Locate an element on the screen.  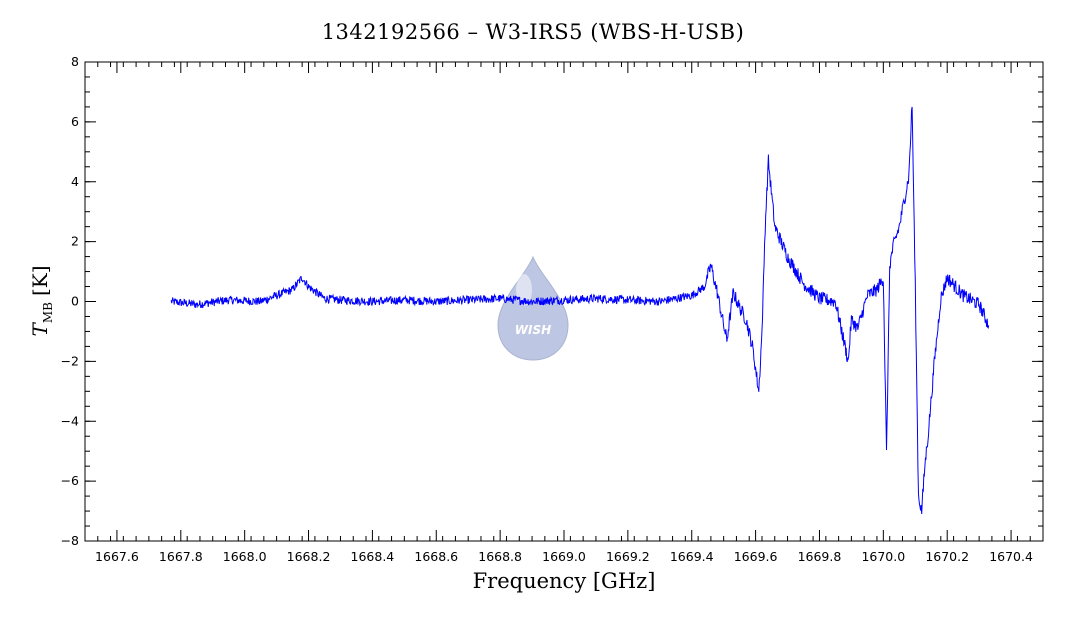
x-tick-label: 1668.8 is located at coordinates (500, 556).